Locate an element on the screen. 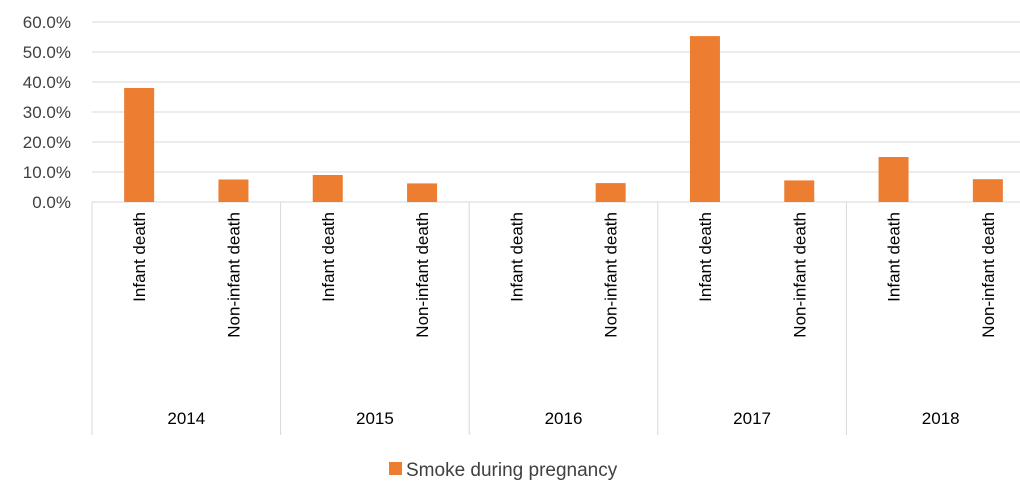 The height and width of the screenshot is (481, 1020). legend: Smoke during pregnancy is located at coordinates (503, 470).